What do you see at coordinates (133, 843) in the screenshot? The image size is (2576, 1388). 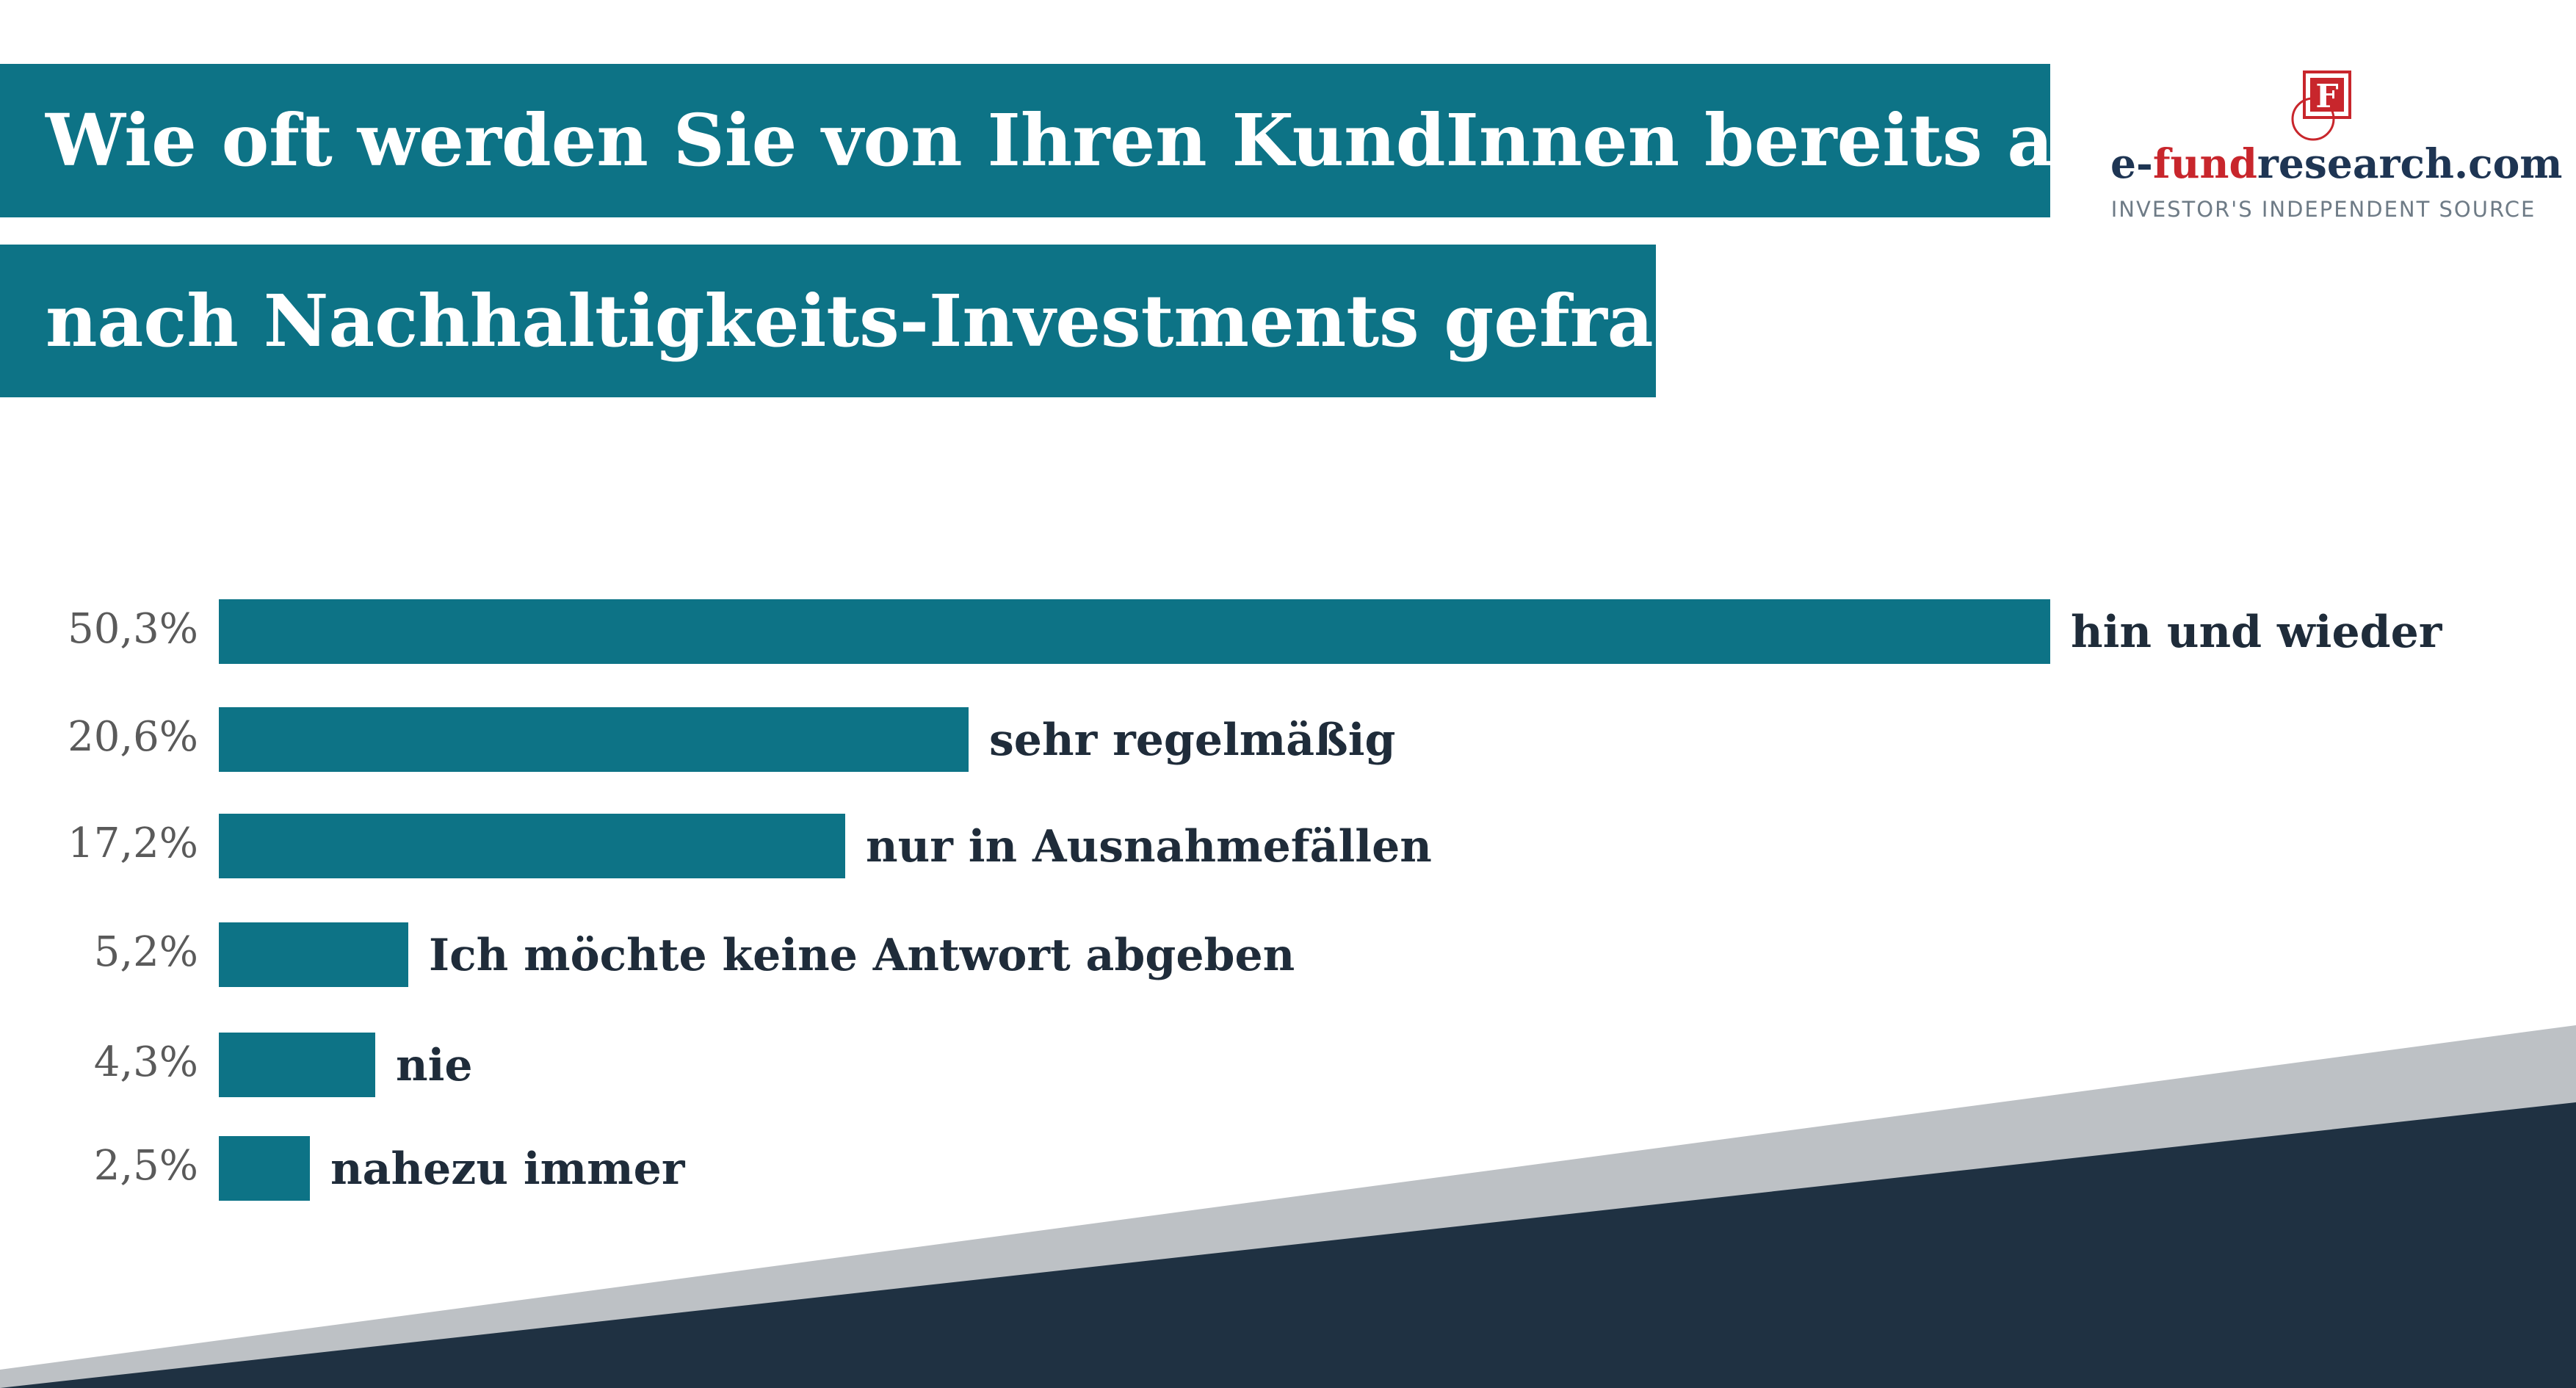 I see `value-label: 17,2%` at bounding box center [133, 843].